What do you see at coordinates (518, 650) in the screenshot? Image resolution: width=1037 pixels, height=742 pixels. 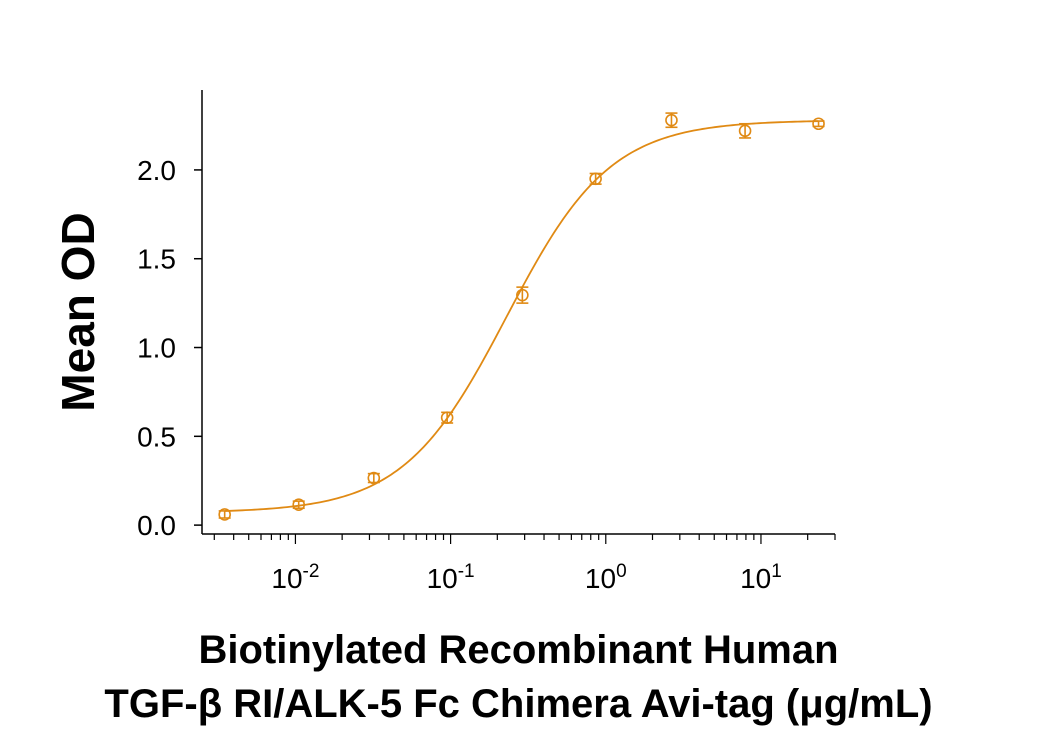 I see `x-axis-label-line-1: Biotinylated Recombinant Human` at bounding box center [518, 650].